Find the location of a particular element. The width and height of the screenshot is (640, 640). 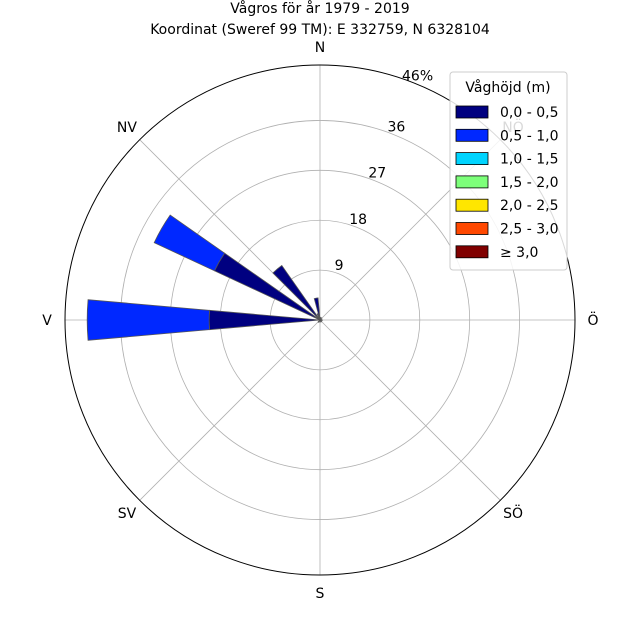

legend-title: Våghöjd (m) is located at coordinates (507, 87).